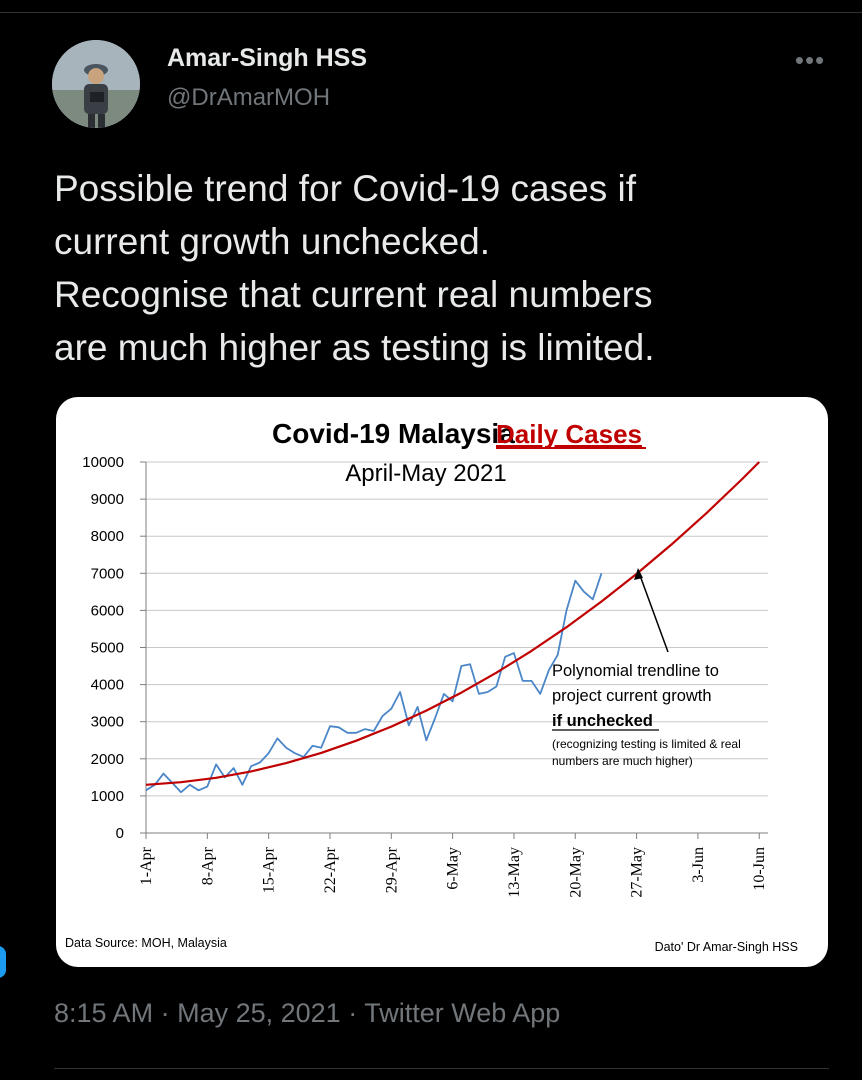  What do you see at coordinates (107, 610) in the screenshot?
I see `y-tick-label: 6000` at bounding box center [107, 610].